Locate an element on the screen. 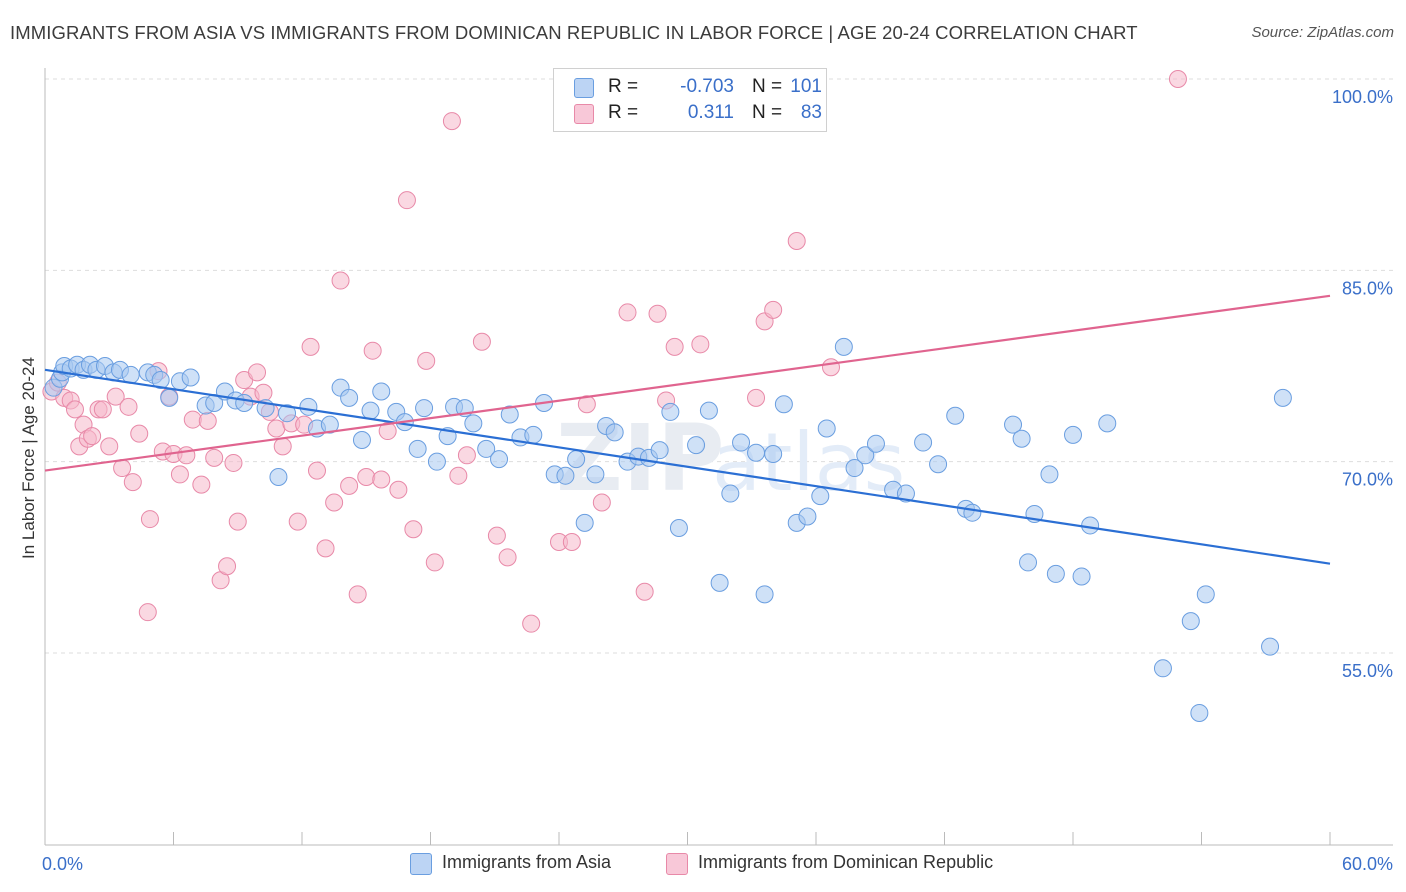 This screenshot has height=892, width=1406. legend-swatch-dominican is located at coordinates (584, 114).